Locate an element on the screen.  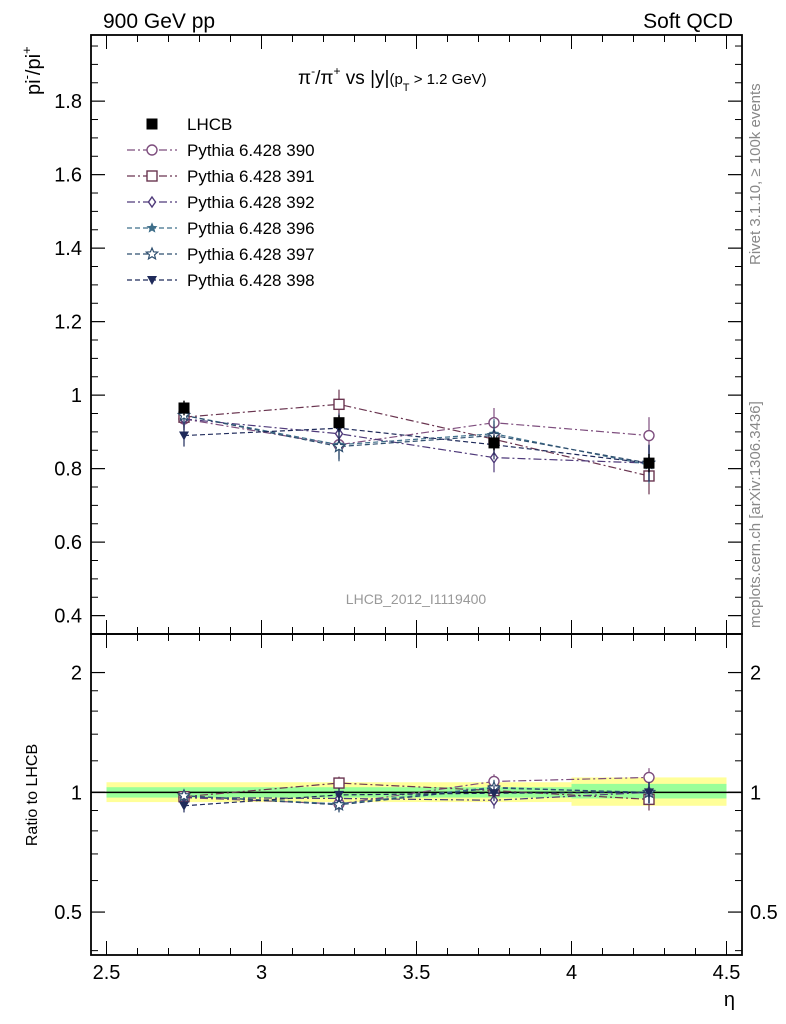
ratio-y-tick-label: 2 is located at coordinates (76, 674).